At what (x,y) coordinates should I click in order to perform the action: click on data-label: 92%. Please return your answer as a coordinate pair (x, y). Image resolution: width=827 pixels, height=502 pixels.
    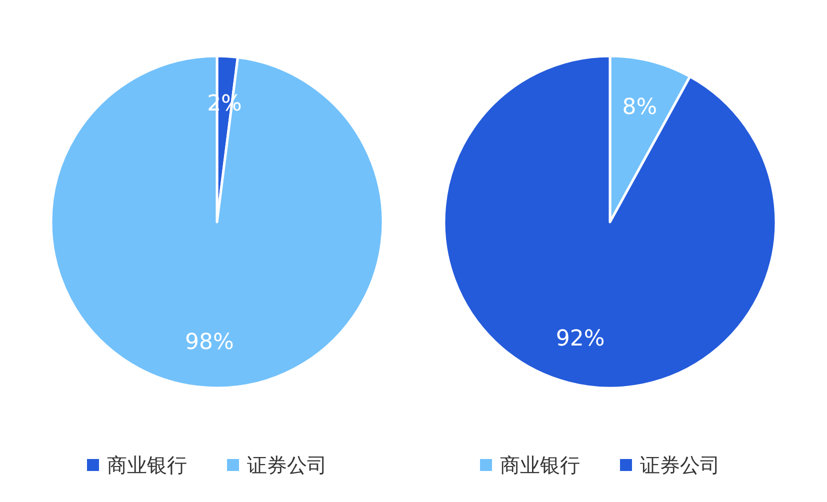
    Looking at the image, I should click on (580, 339).